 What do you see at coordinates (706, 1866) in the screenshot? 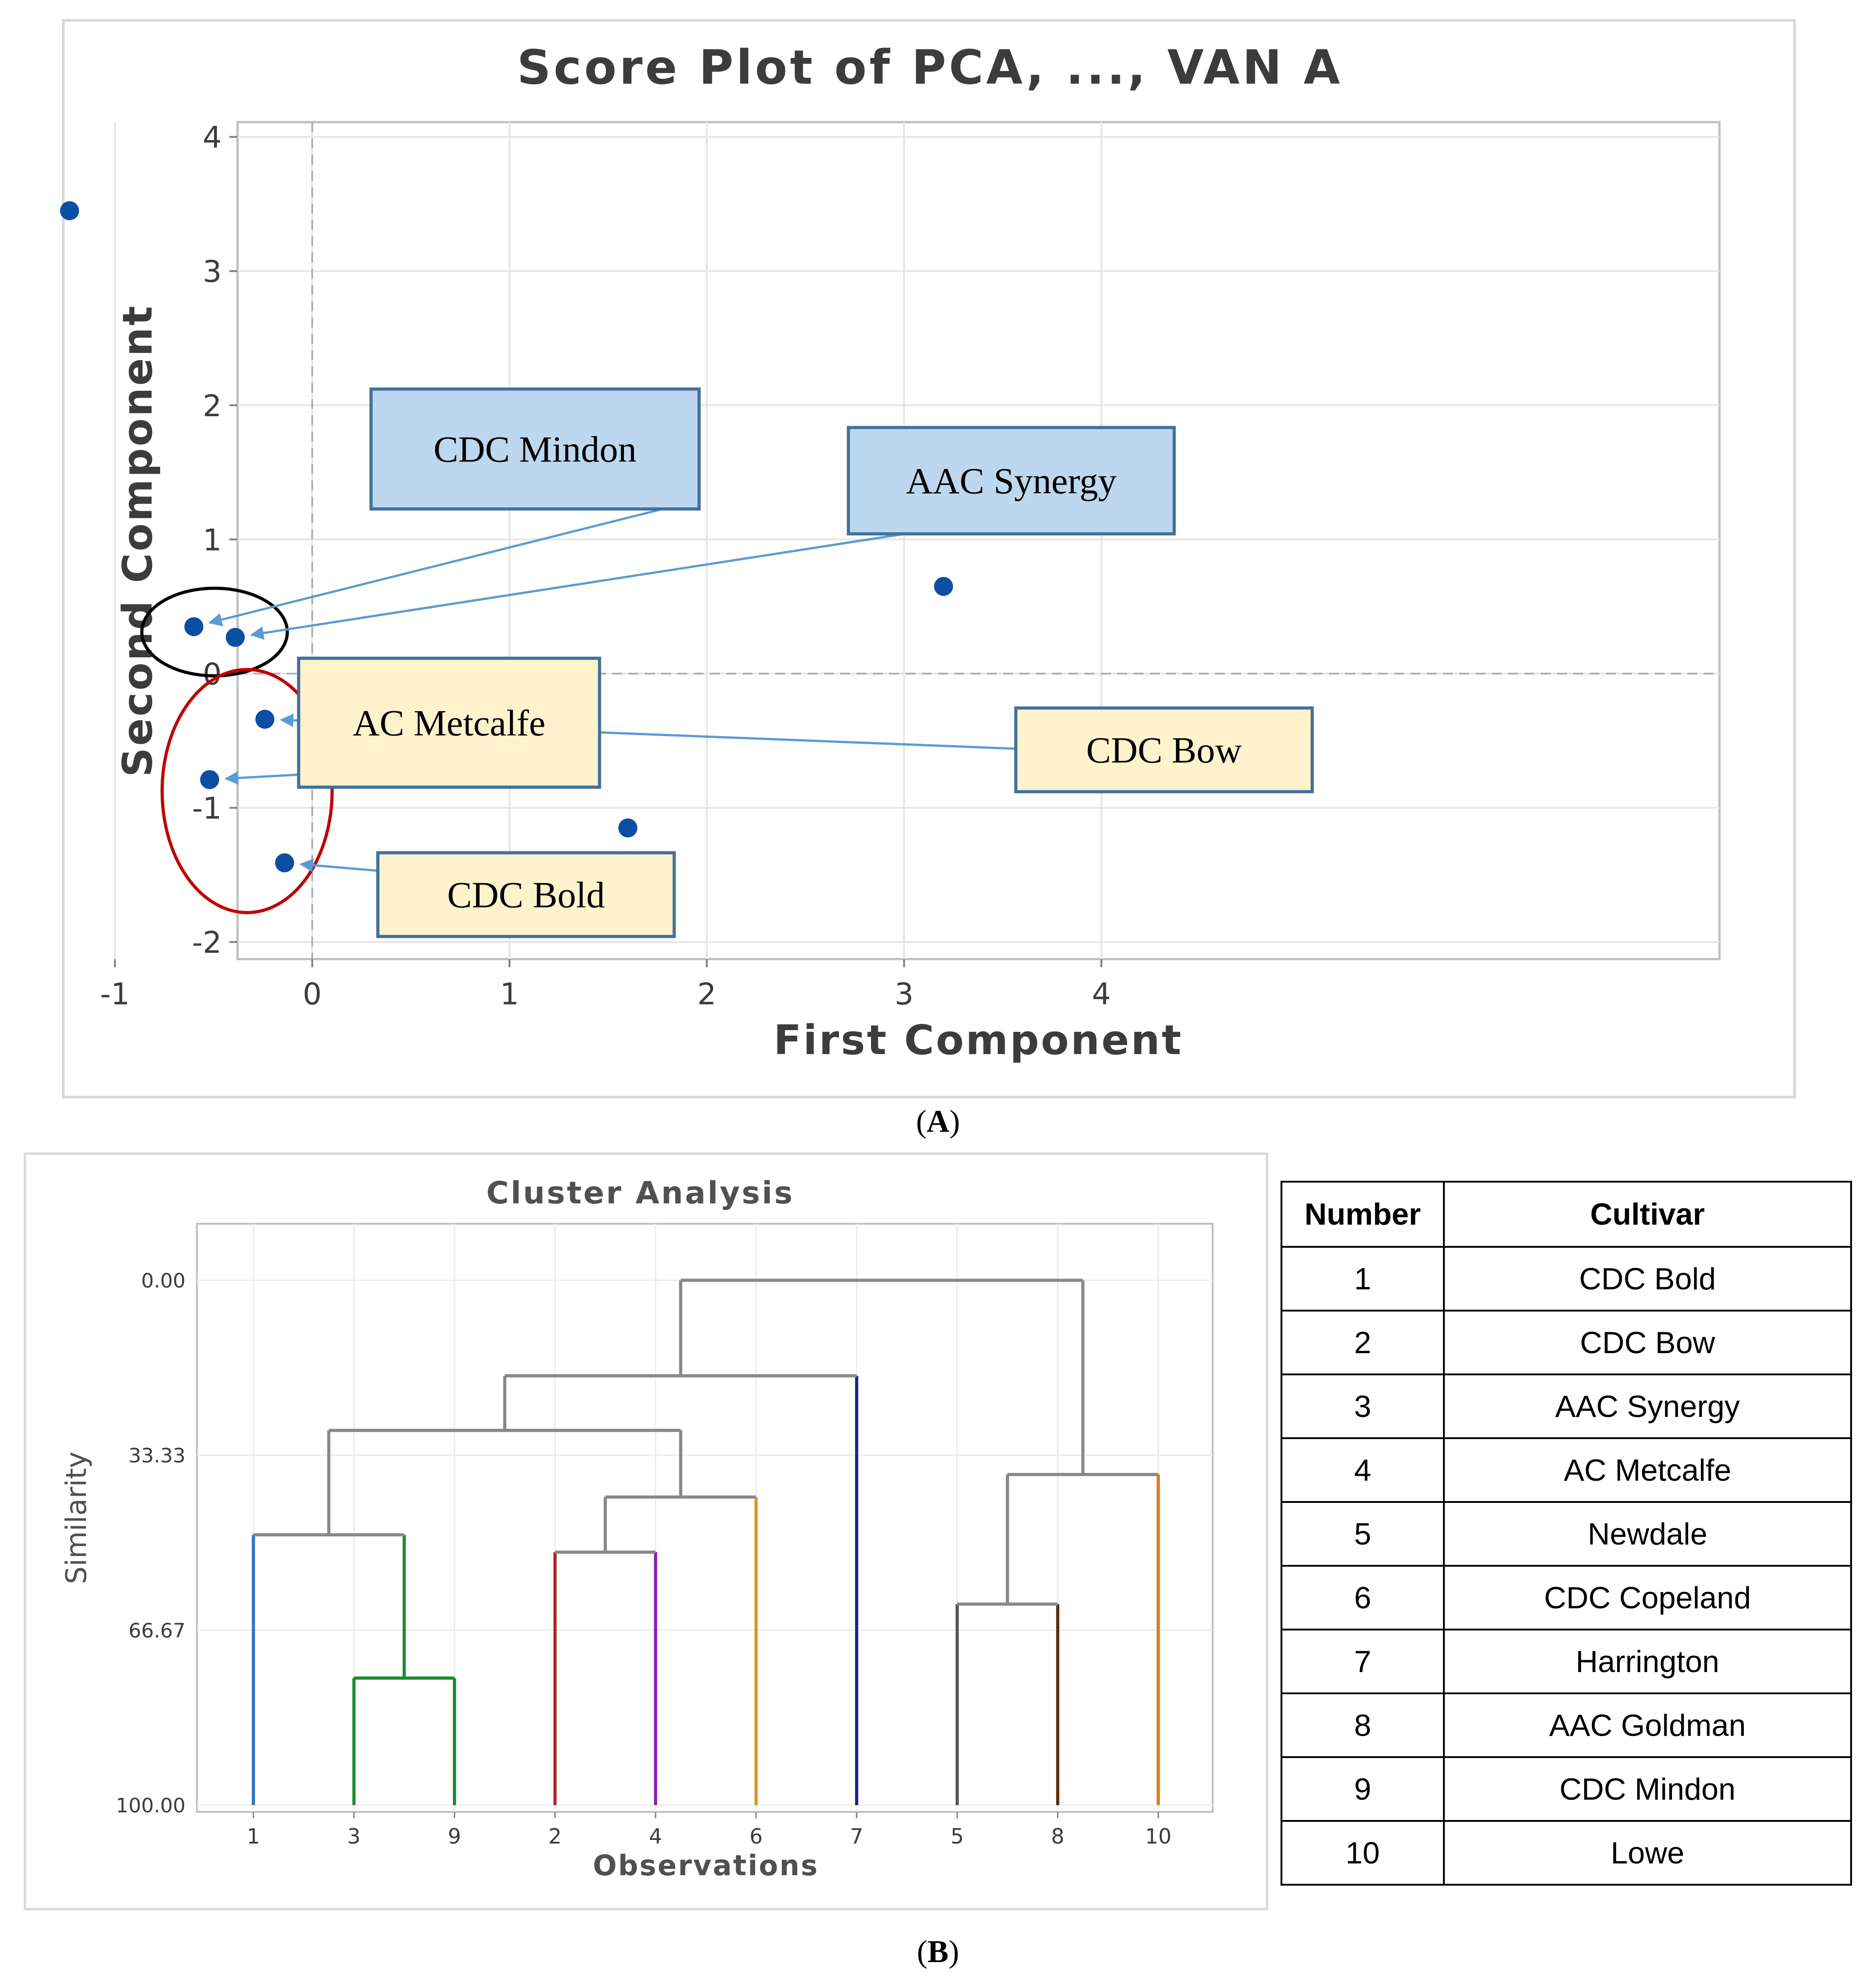
I see `x-axis-label-b: Observations` at bounding box center [706, 1866].